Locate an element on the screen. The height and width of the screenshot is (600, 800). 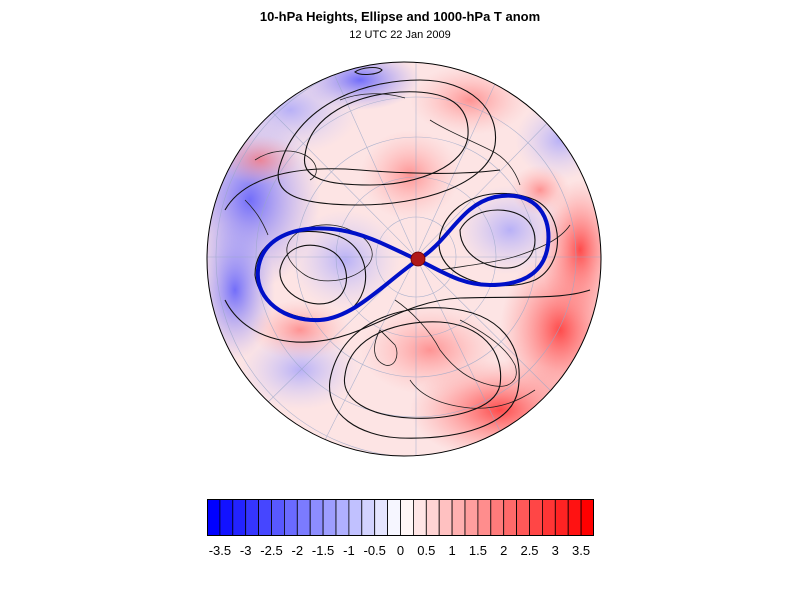
colorbar-frame is located at coordinates (400, 517).